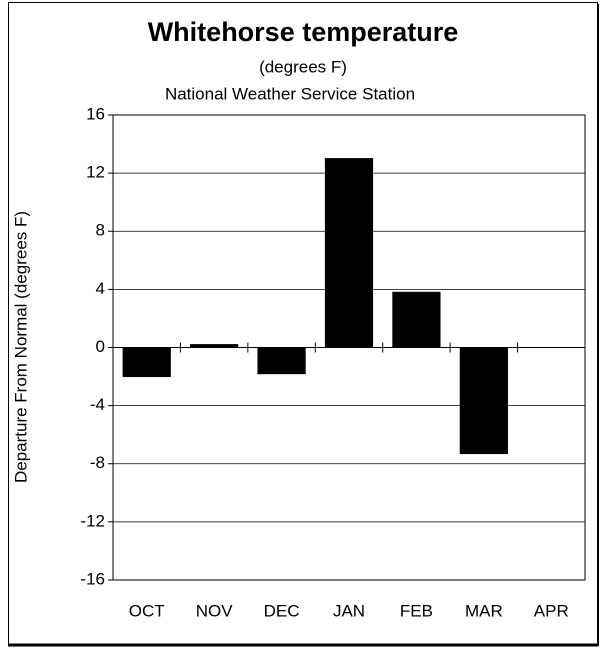  Describe the element at coordinates (215, 610) in the screenshot. I see `x-tick-label: NOV` at that location.